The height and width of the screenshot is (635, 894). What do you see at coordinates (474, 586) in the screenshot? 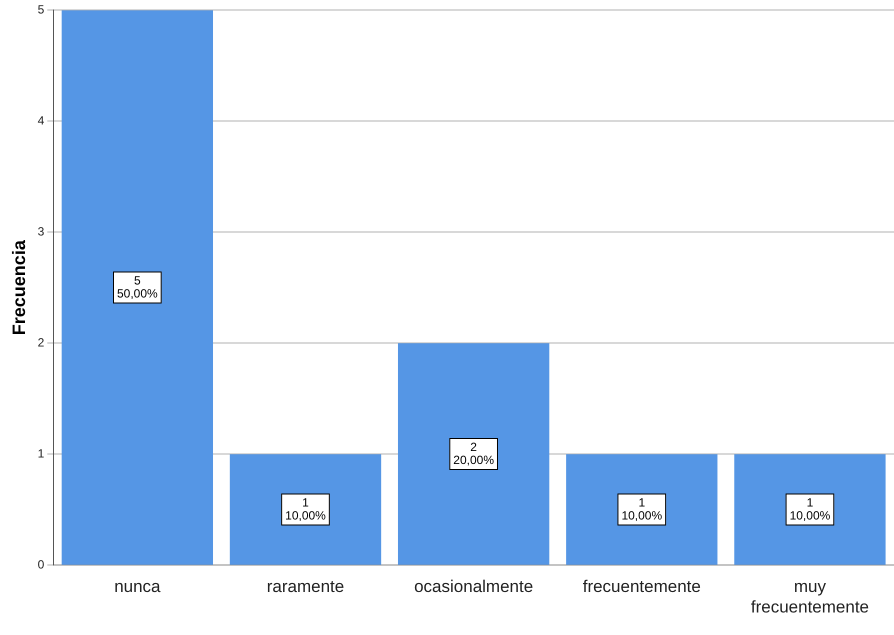
I see `x-tick-label: ocasionalmente` at bounding box center [474, 586].